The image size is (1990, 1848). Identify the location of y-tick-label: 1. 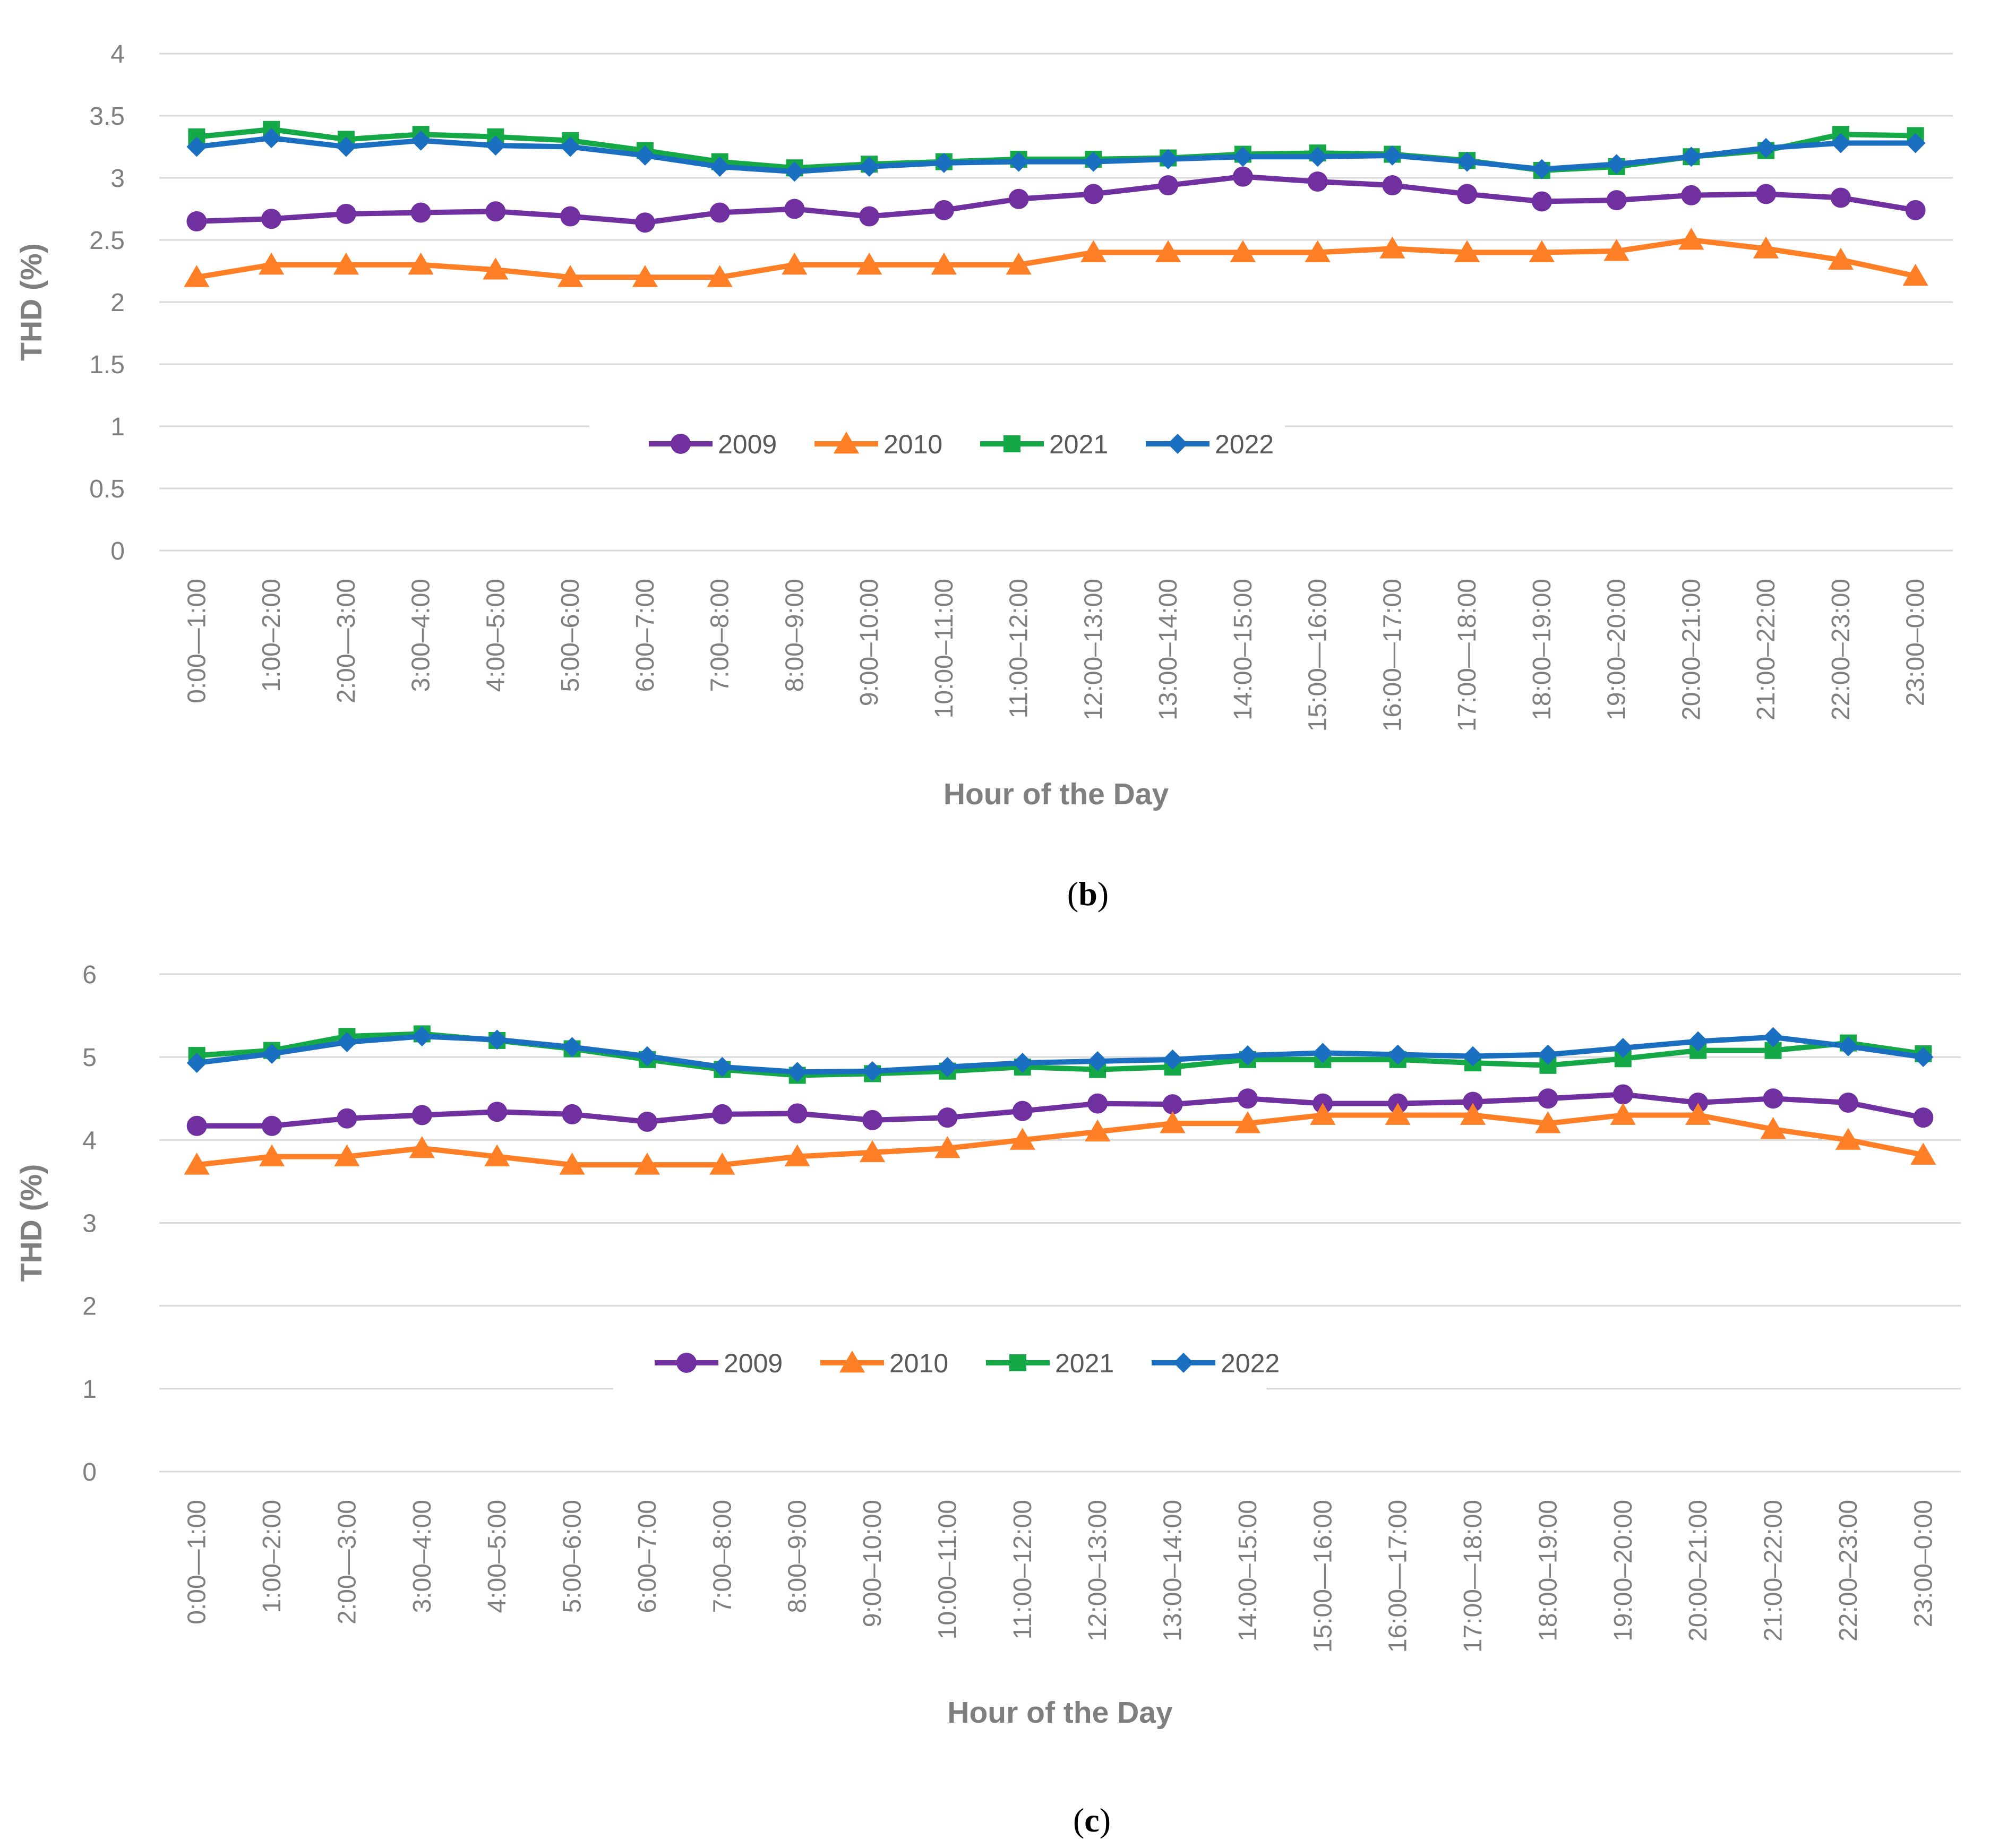
(89, 1390).